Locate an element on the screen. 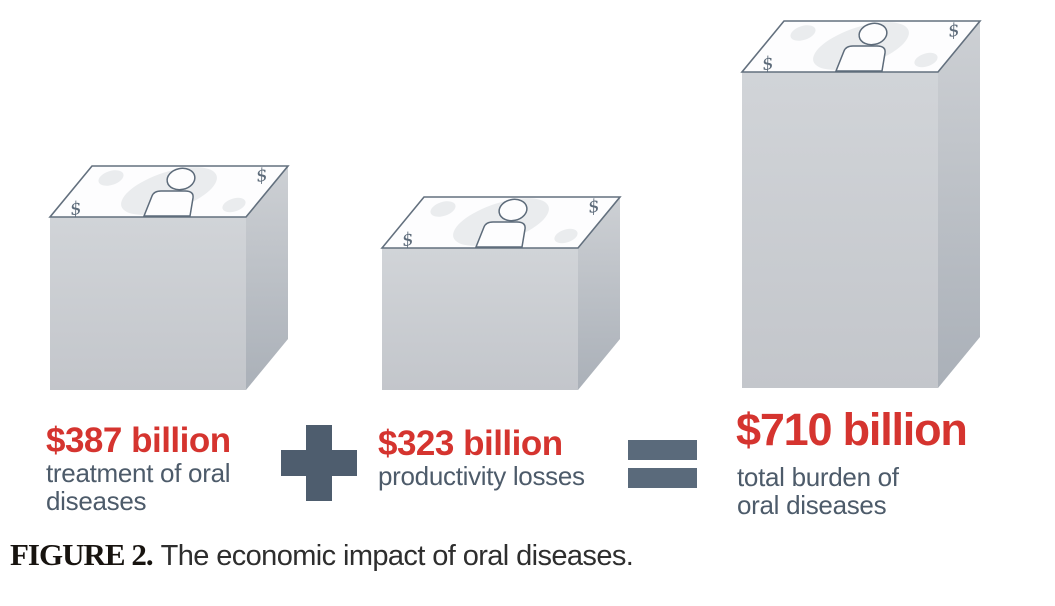 This screenshot has height=606, width=1055. label-treatment-line1: treatment of oral is located at coordinates (138, 473).